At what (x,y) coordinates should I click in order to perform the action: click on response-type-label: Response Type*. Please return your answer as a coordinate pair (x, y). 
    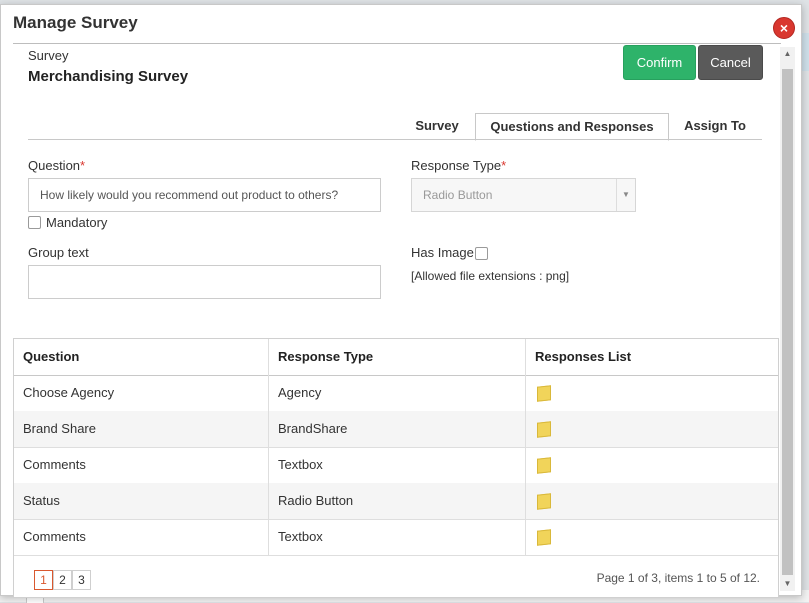
    Looking at the image, I should click on (459, 165).